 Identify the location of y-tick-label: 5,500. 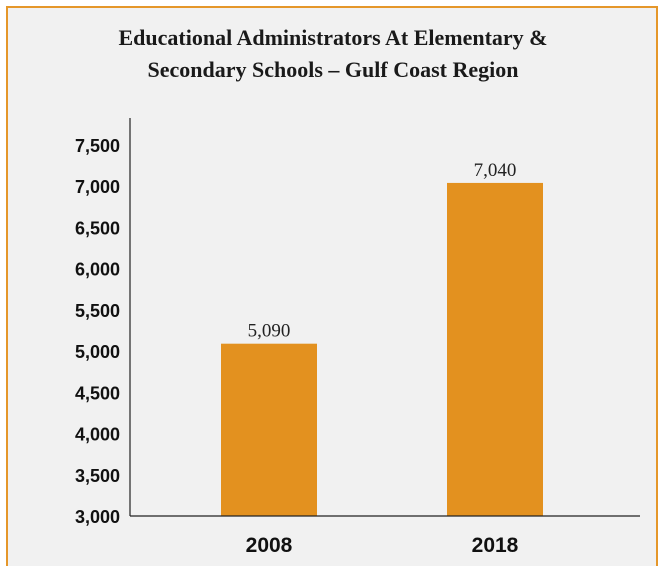
(97, 311).